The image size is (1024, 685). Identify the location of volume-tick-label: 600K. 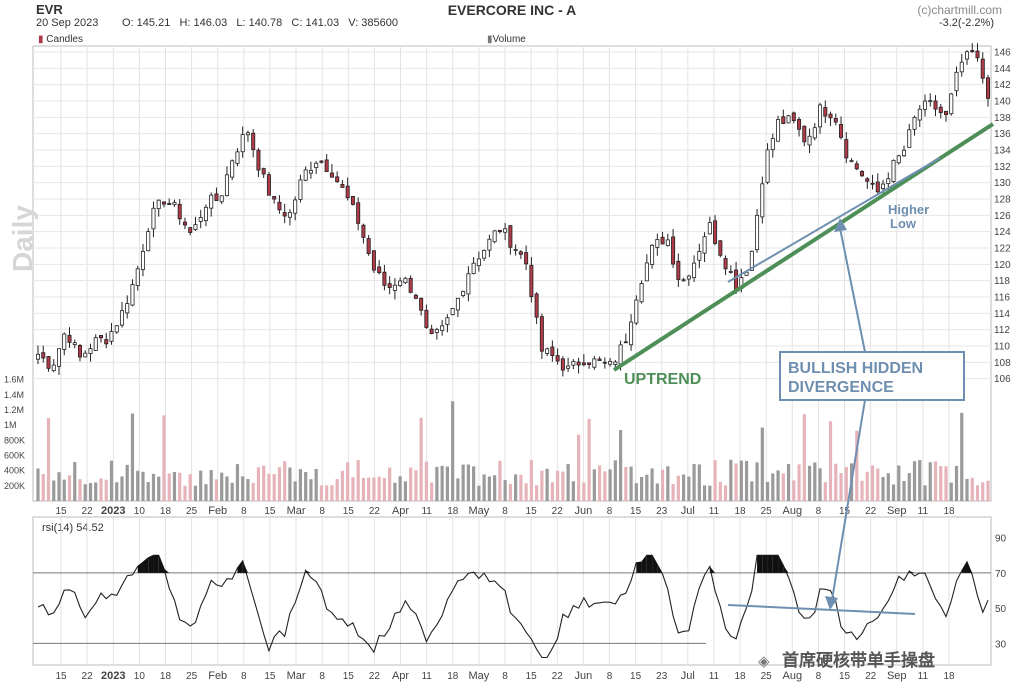
(14, 455).